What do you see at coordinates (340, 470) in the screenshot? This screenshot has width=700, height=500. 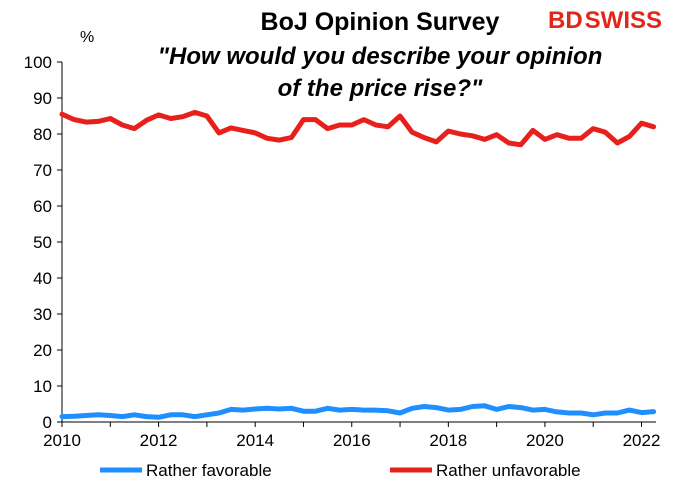 I see `legend: Rather favorable Rather unfavorable` at bounding box center [340, 470].